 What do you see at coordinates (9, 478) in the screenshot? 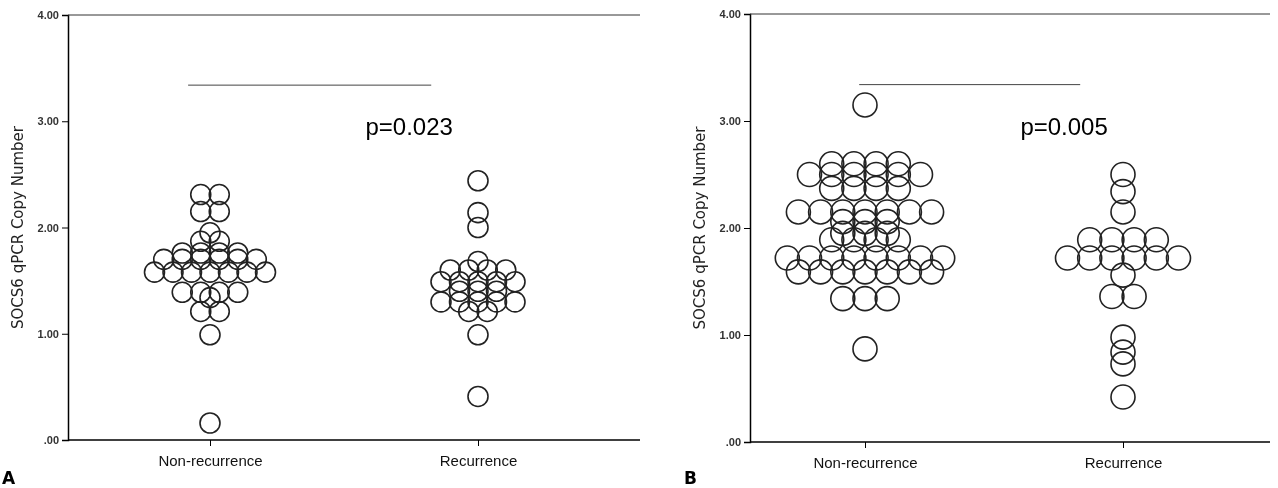
I see `text: A` at bounding box center [9, 478].